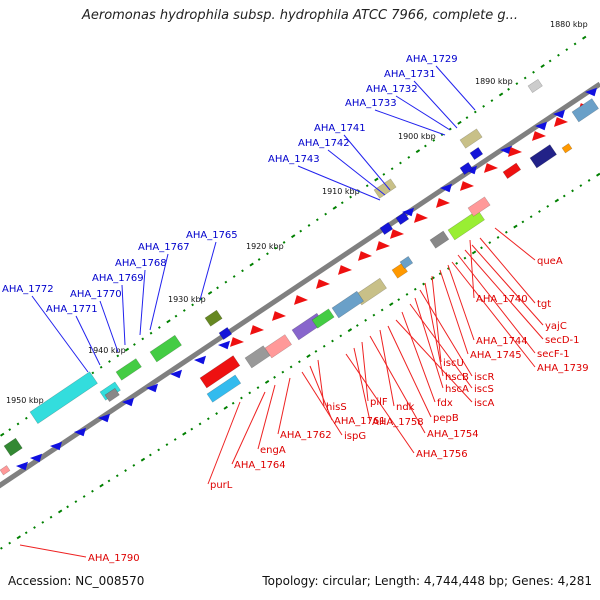 The width and height of the screenshot is (600, 600). I want to click on kbp-tick-label: 1930 kbp, so click(187, 299).